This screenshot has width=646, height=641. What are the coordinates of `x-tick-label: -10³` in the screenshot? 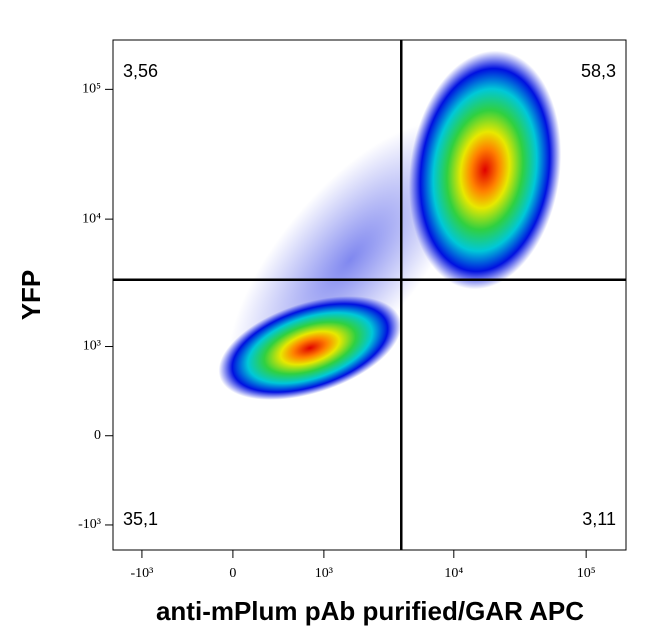 It's located at (141, 573).